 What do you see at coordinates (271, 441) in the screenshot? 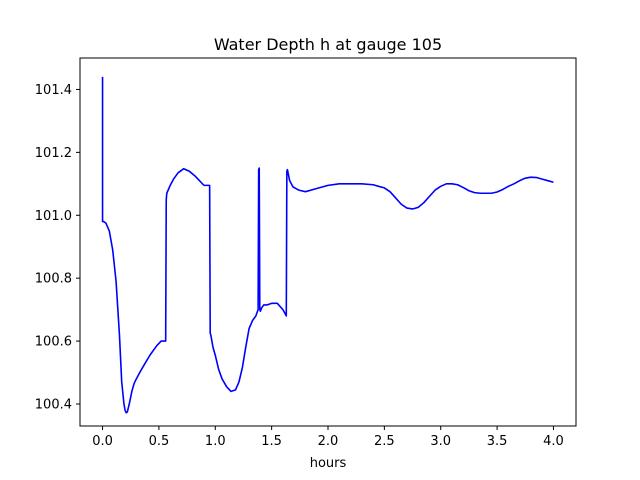
I see `x-tick-label: 1.5` at bounding box center [271, 441].